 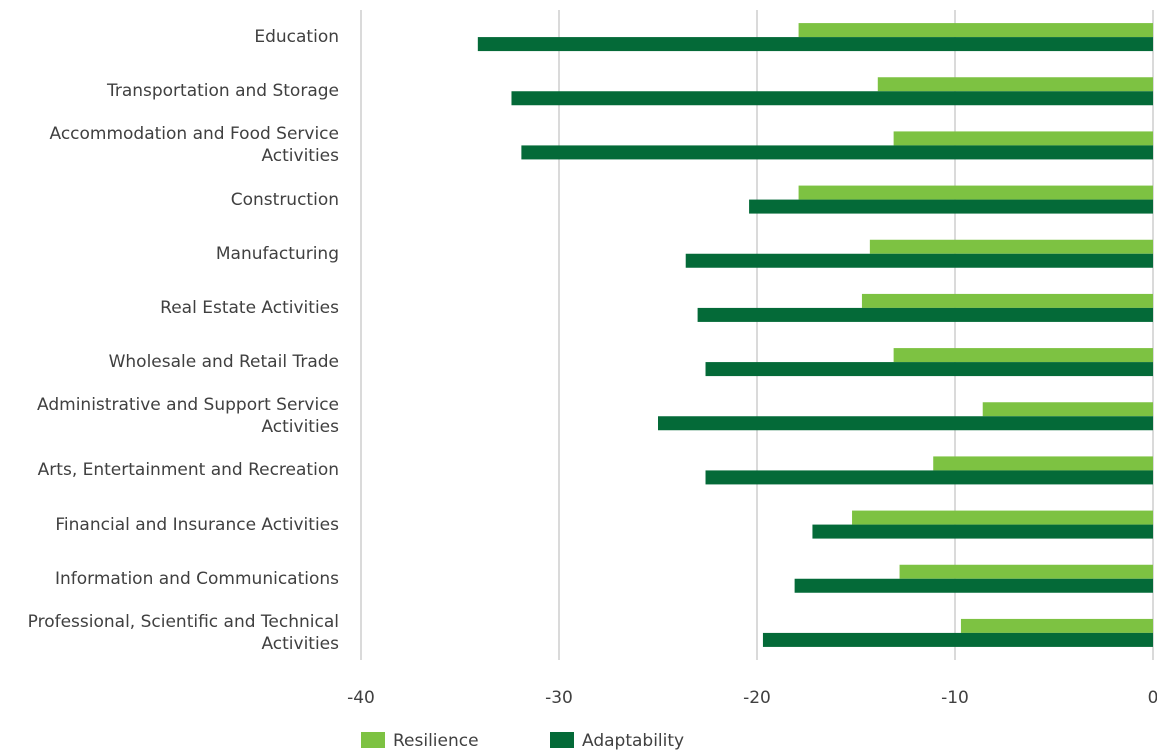 I want to click on legend-label: Resilience, so click(x=436, y=741).